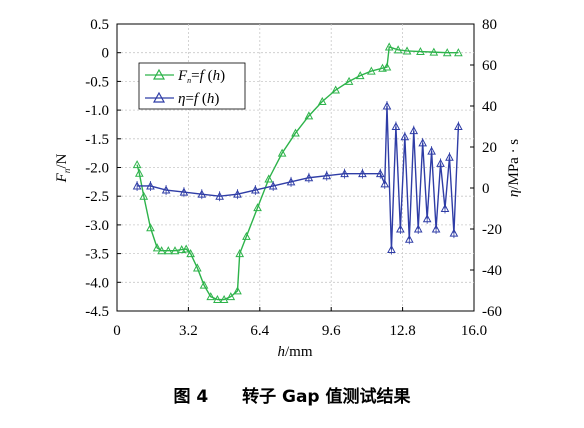 The height and width of the screenshot is (428, 584). I want to click on y-left-tick-label: -1.0, so click(97, 111).